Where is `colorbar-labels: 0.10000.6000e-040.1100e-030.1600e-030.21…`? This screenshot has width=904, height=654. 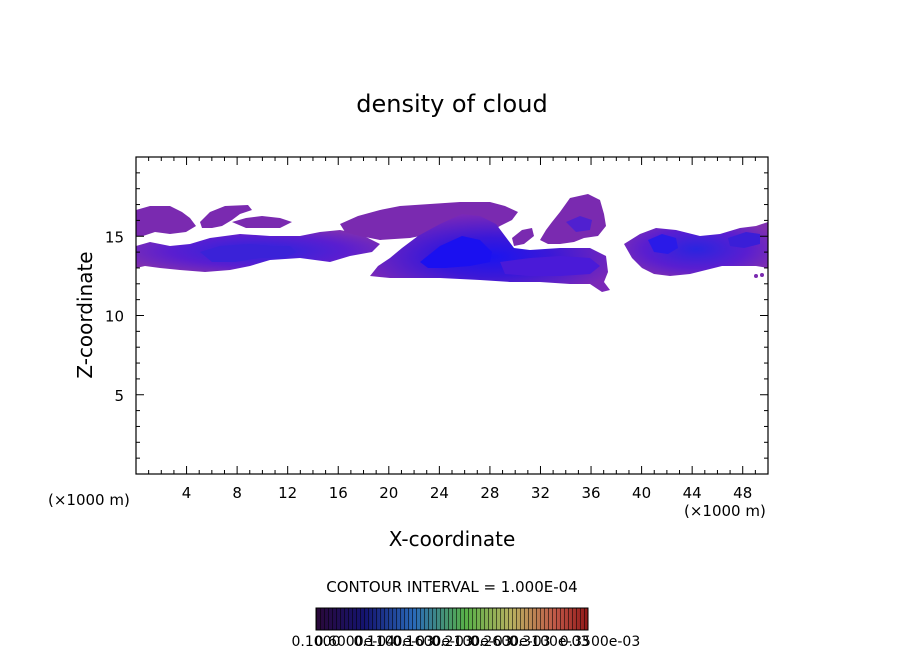
colorbar-labels: 0.10000.6000e-040.1100e-030.1600e-030.21… is located at coordinates (466, 642).